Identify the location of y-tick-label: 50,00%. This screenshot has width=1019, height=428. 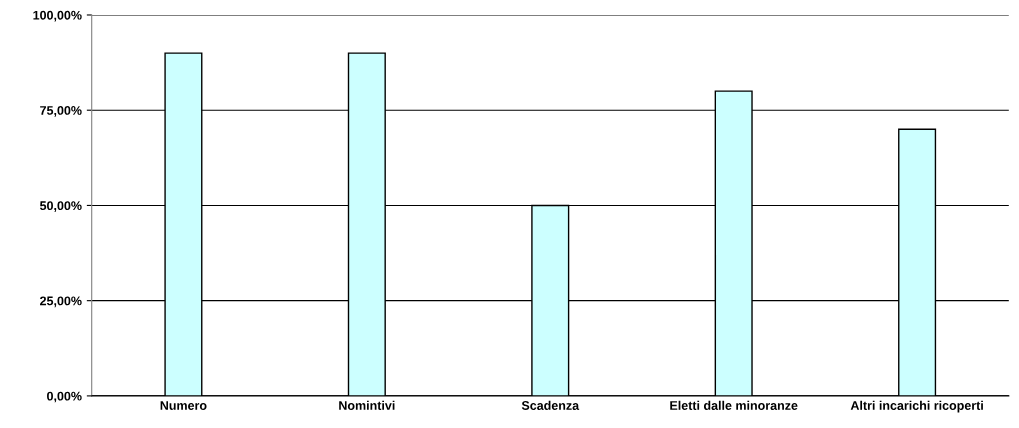
(60, 206).